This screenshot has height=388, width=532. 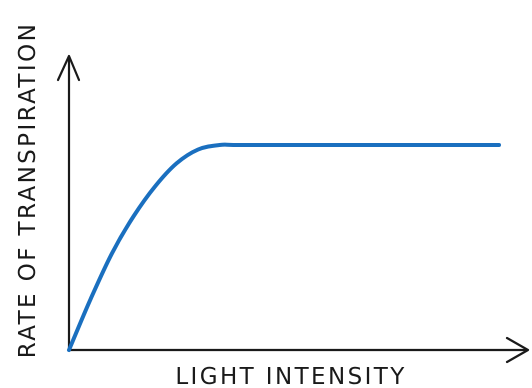 I want to click on x-axis-title: LIGHT INTENSITY, so click(x=290, y=376).